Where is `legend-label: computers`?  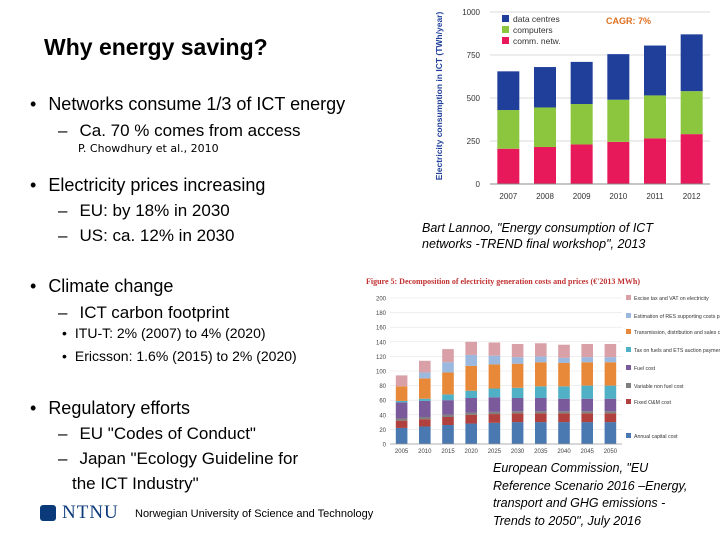
legend-label: computers is located at coordinates (533, 30).